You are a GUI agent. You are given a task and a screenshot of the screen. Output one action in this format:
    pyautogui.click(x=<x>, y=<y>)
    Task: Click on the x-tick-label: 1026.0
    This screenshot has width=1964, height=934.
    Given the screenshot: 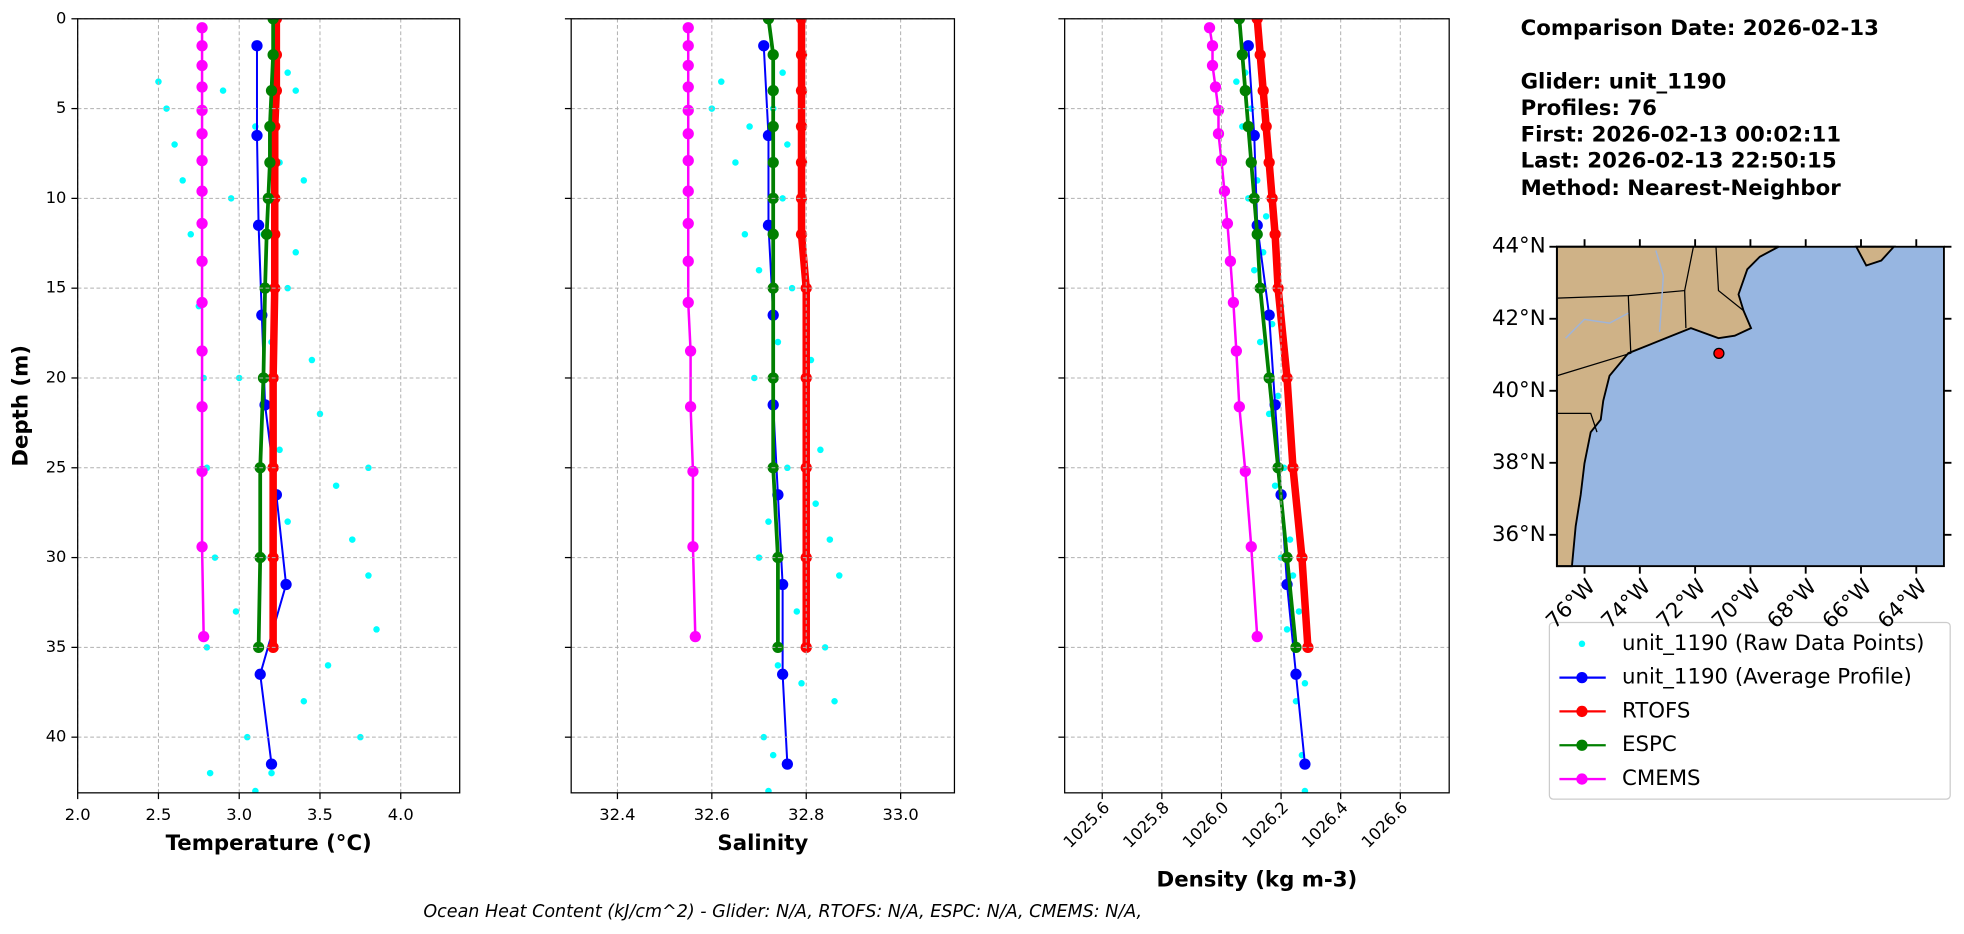 What is the action you would take?
    pyautogui.click(x=1206, y=825)
    